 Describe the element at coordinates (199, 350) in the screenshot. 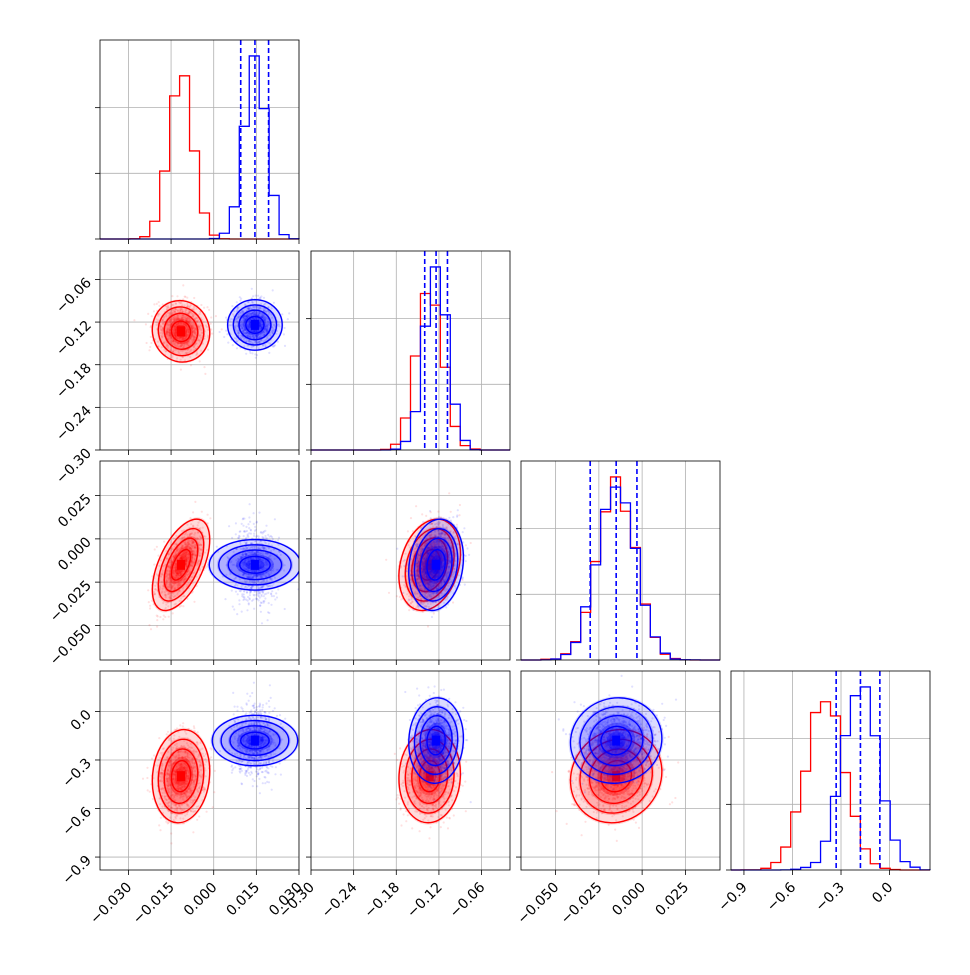

I see `scatter-panel-r2-c1` at that location.